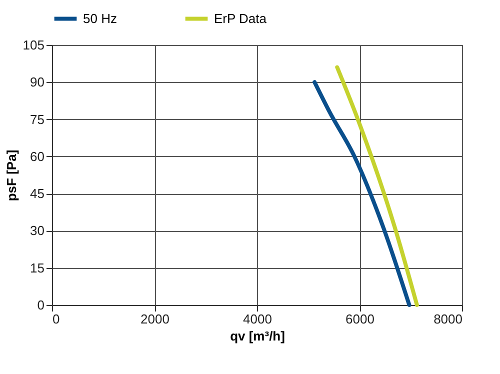  I want to click on y-tick-label: 60, so click(37, 156).